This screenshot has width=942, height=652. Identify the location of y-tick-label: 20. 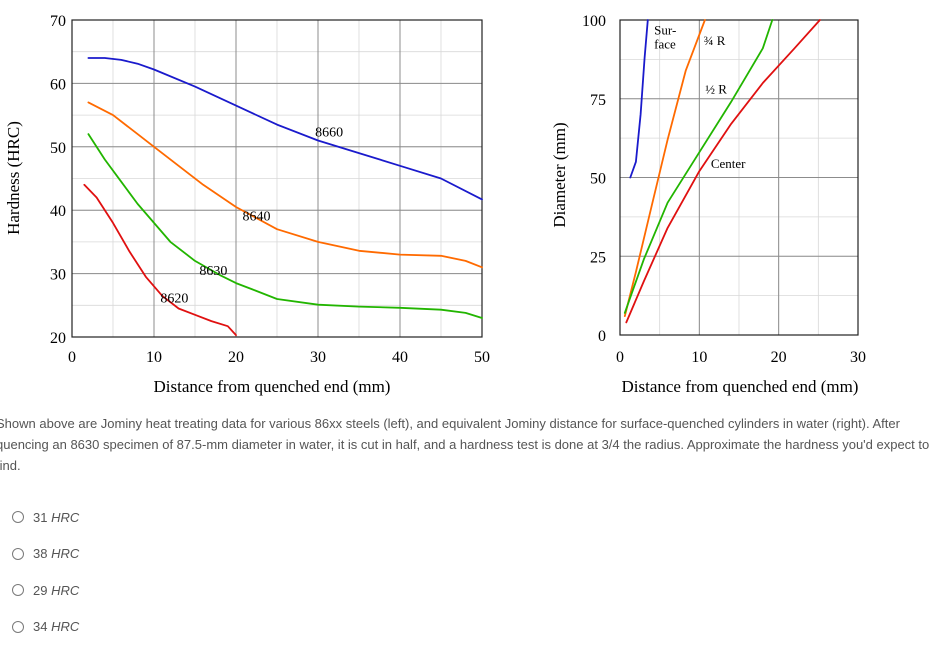
(58, 338).